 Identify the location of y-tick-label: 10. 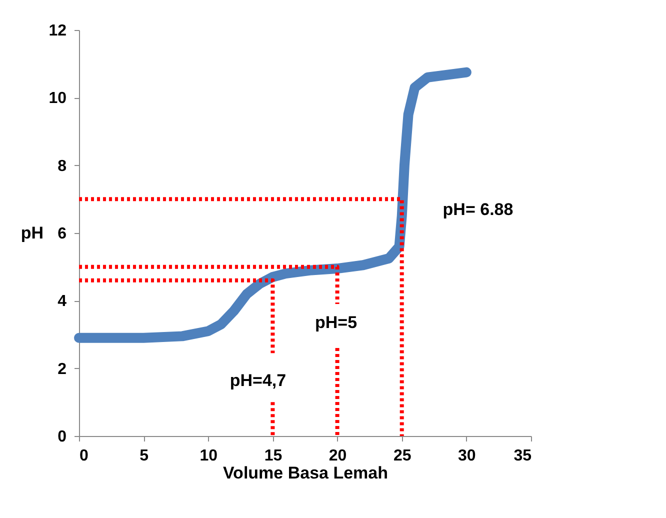
(57, 99).